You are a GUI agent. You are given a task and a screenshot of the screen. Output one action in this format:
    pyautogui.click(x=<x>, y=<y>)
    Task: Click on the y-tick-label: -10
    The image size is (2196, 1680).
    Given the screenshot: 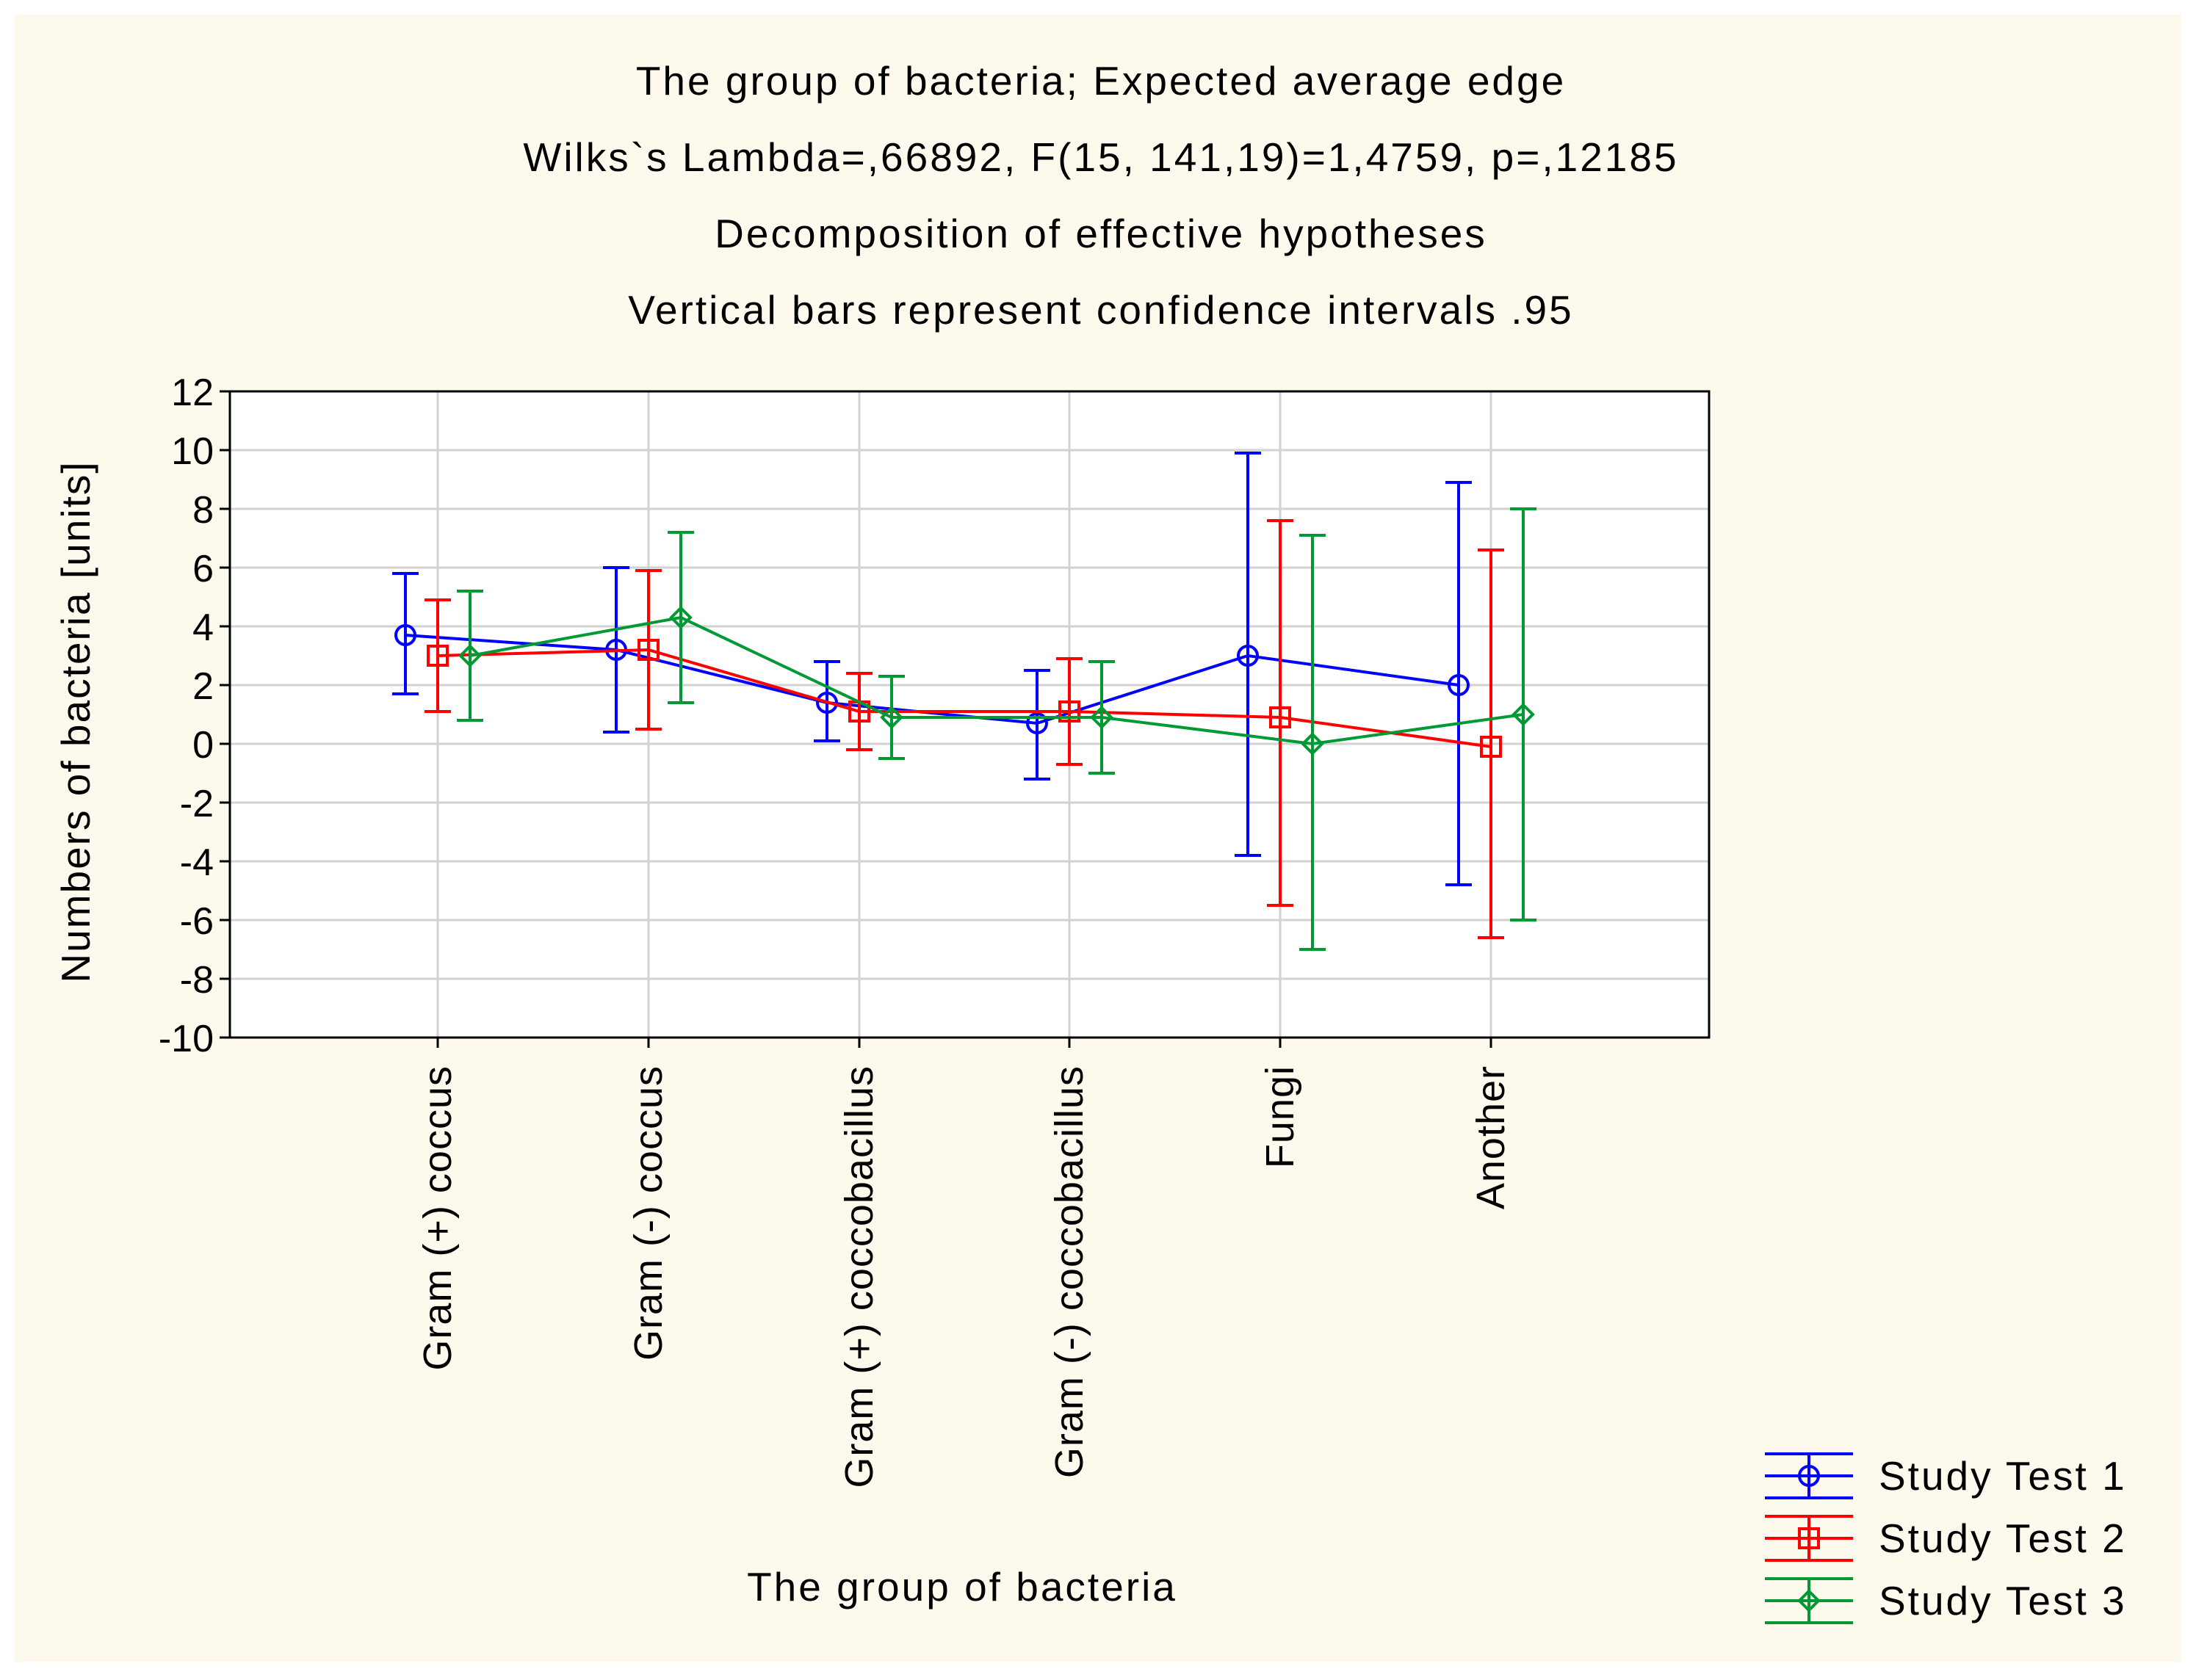 What is the action you would take?
    pyautogui.click(x=186, y=1039)
    